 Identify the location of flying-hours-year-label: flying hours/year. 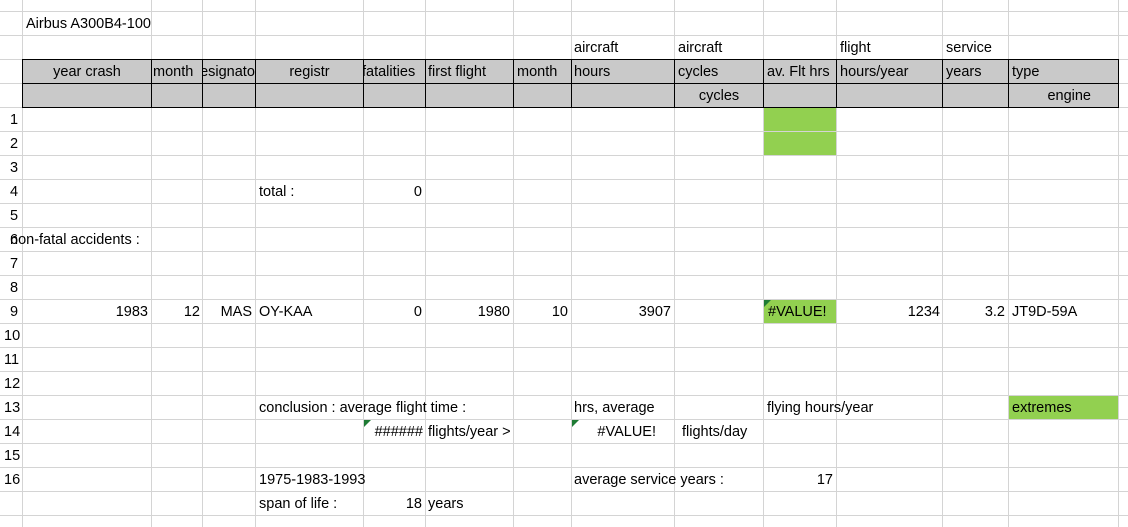
(820, 408).